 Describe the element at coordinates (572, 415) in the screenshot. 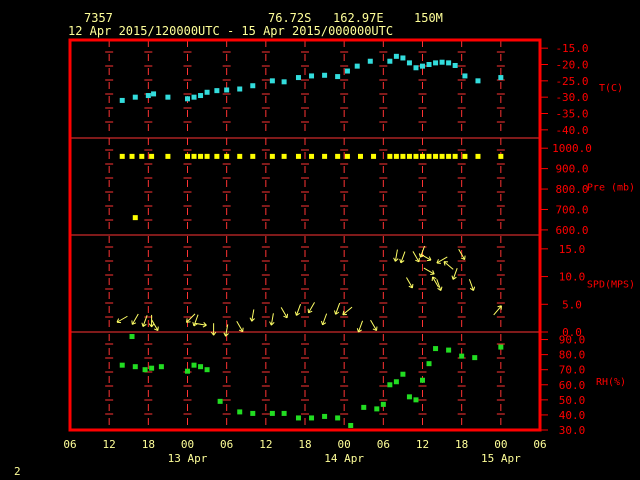

I see `y-tick-label: 40.0` at that location.